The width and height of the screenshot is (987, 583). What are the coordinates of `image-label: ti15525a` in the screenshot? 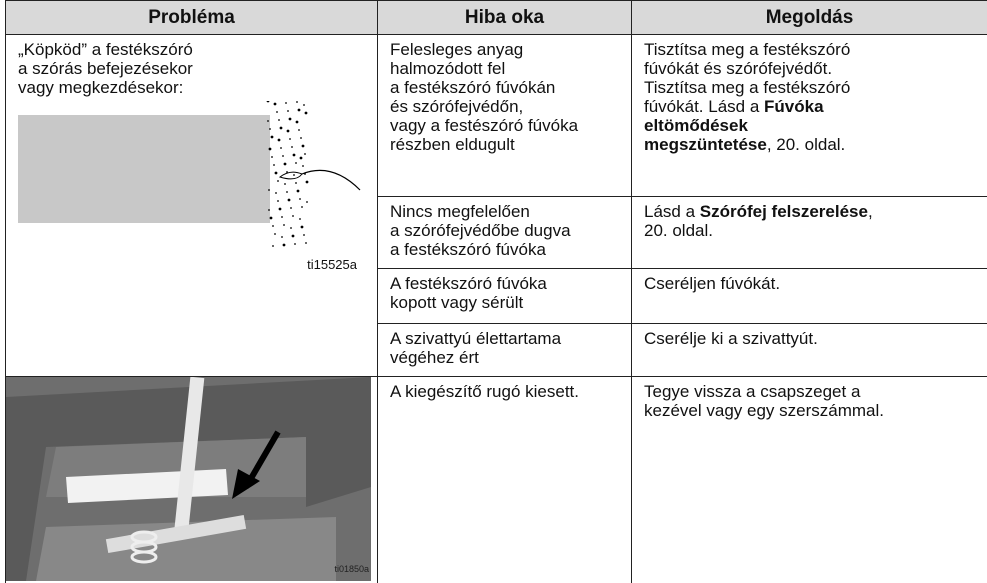 It's located at (187, 264).